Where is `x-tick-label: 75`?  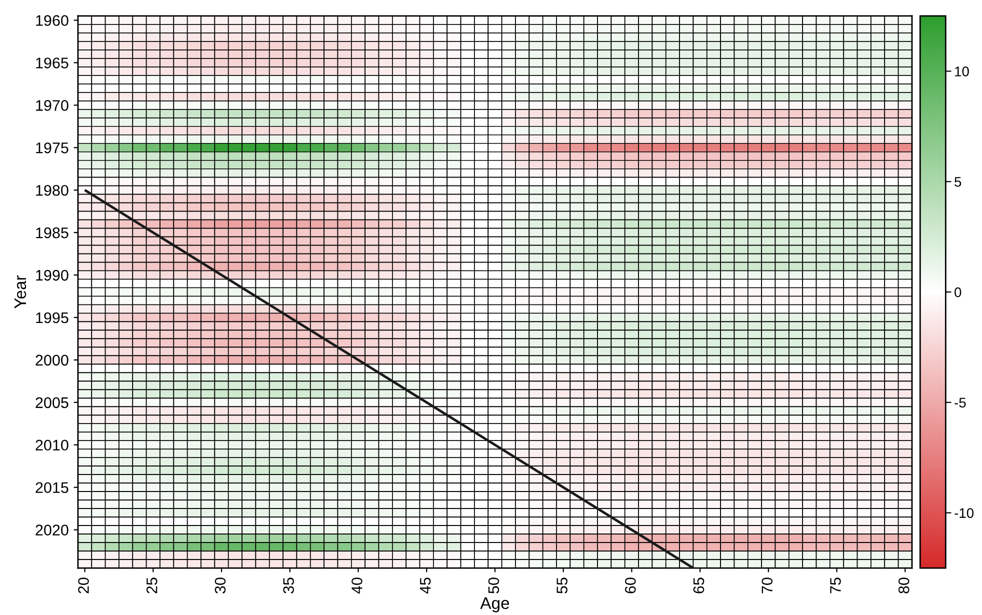 x-tick-label: 75 is located at coordinates (835, 586).